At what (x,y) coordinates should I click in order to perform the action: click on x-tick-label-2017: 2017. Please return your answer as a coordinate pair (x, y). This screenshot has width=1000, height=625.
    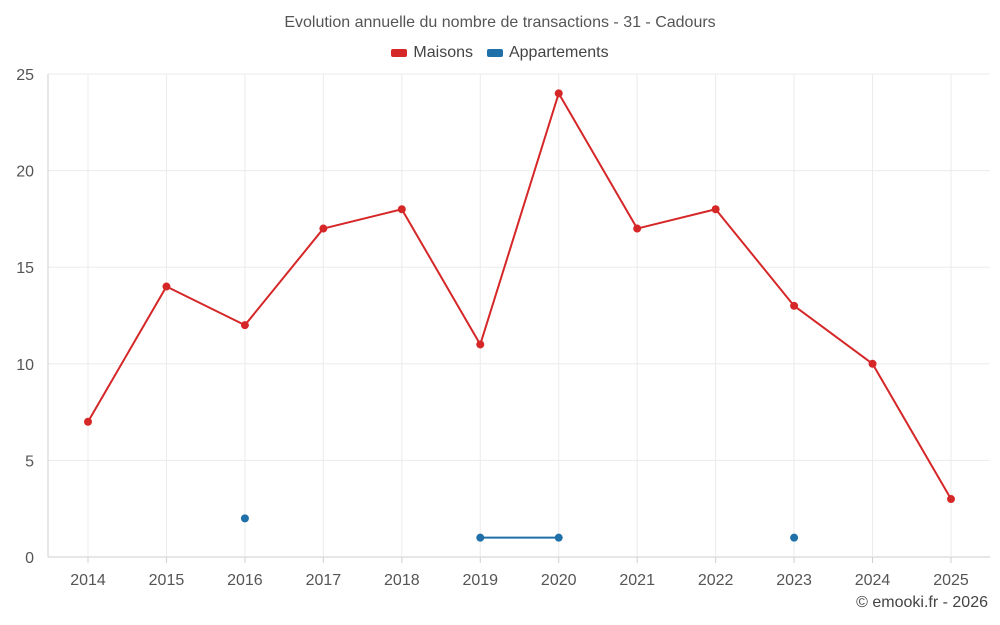
    Looking at the image, I should click on (324, 580).